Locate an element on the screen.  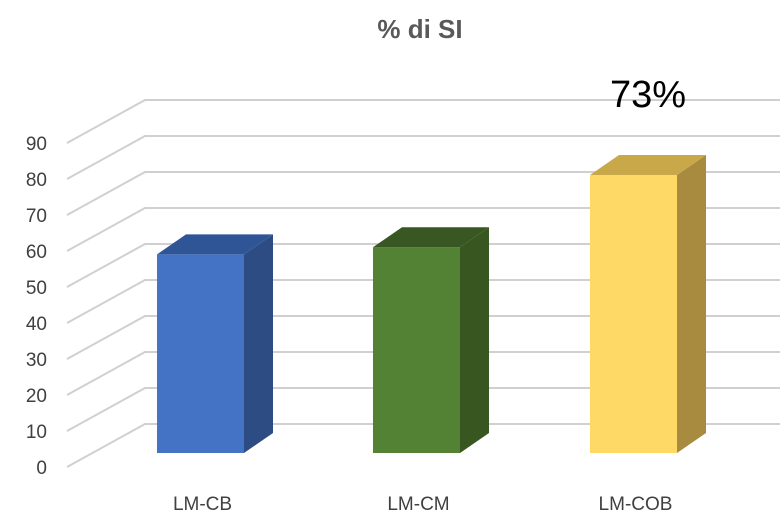
x-axis-categories: LM-CB LM-CM LM-COB is located at coordinates (423, 504).